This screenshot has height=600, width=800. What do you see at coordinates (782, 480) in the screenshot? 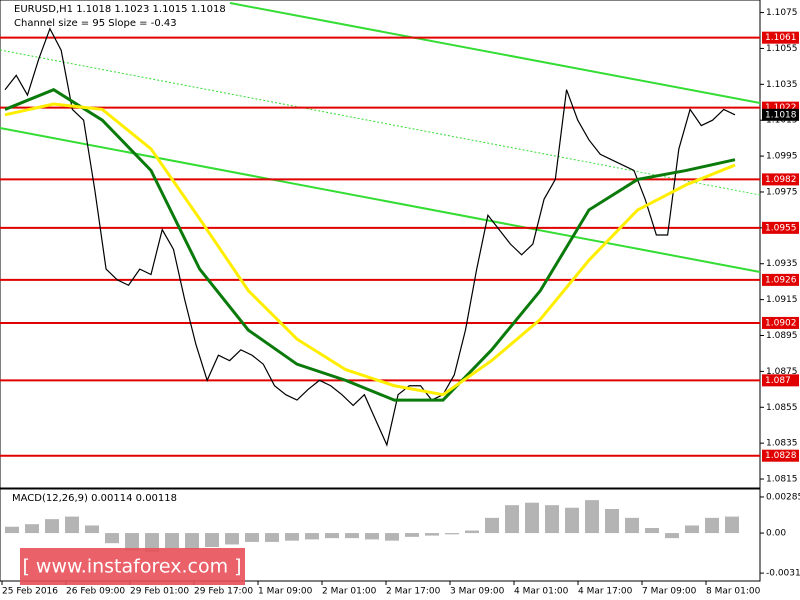
I see `y-tick-label: 1.0815` at bounding box center [782, 480].